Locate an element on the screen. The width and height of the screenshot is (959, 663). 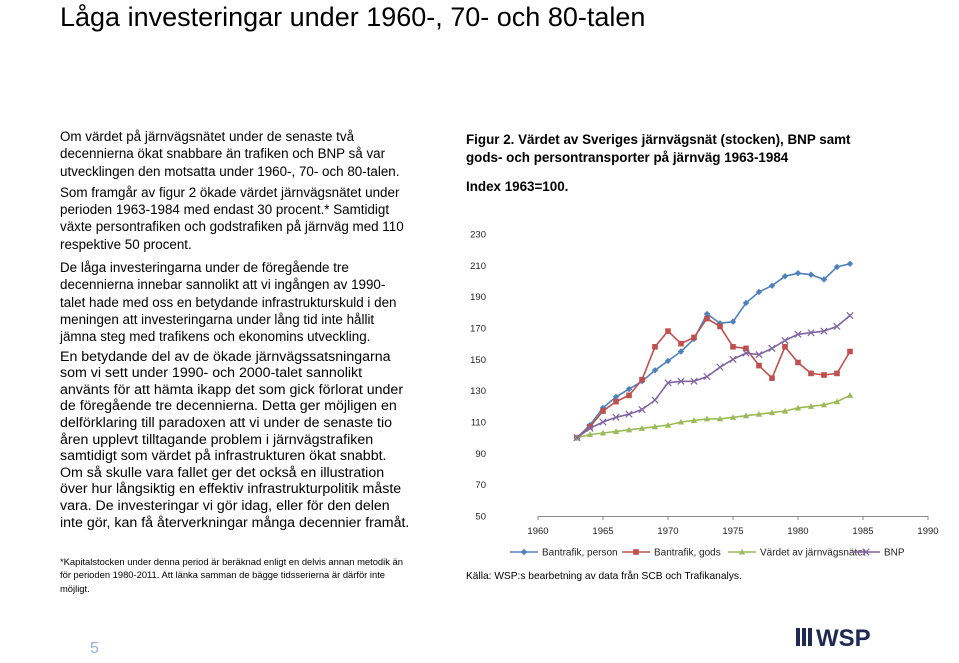
y-tick-label: 230 is located at coordinates (478, 235).